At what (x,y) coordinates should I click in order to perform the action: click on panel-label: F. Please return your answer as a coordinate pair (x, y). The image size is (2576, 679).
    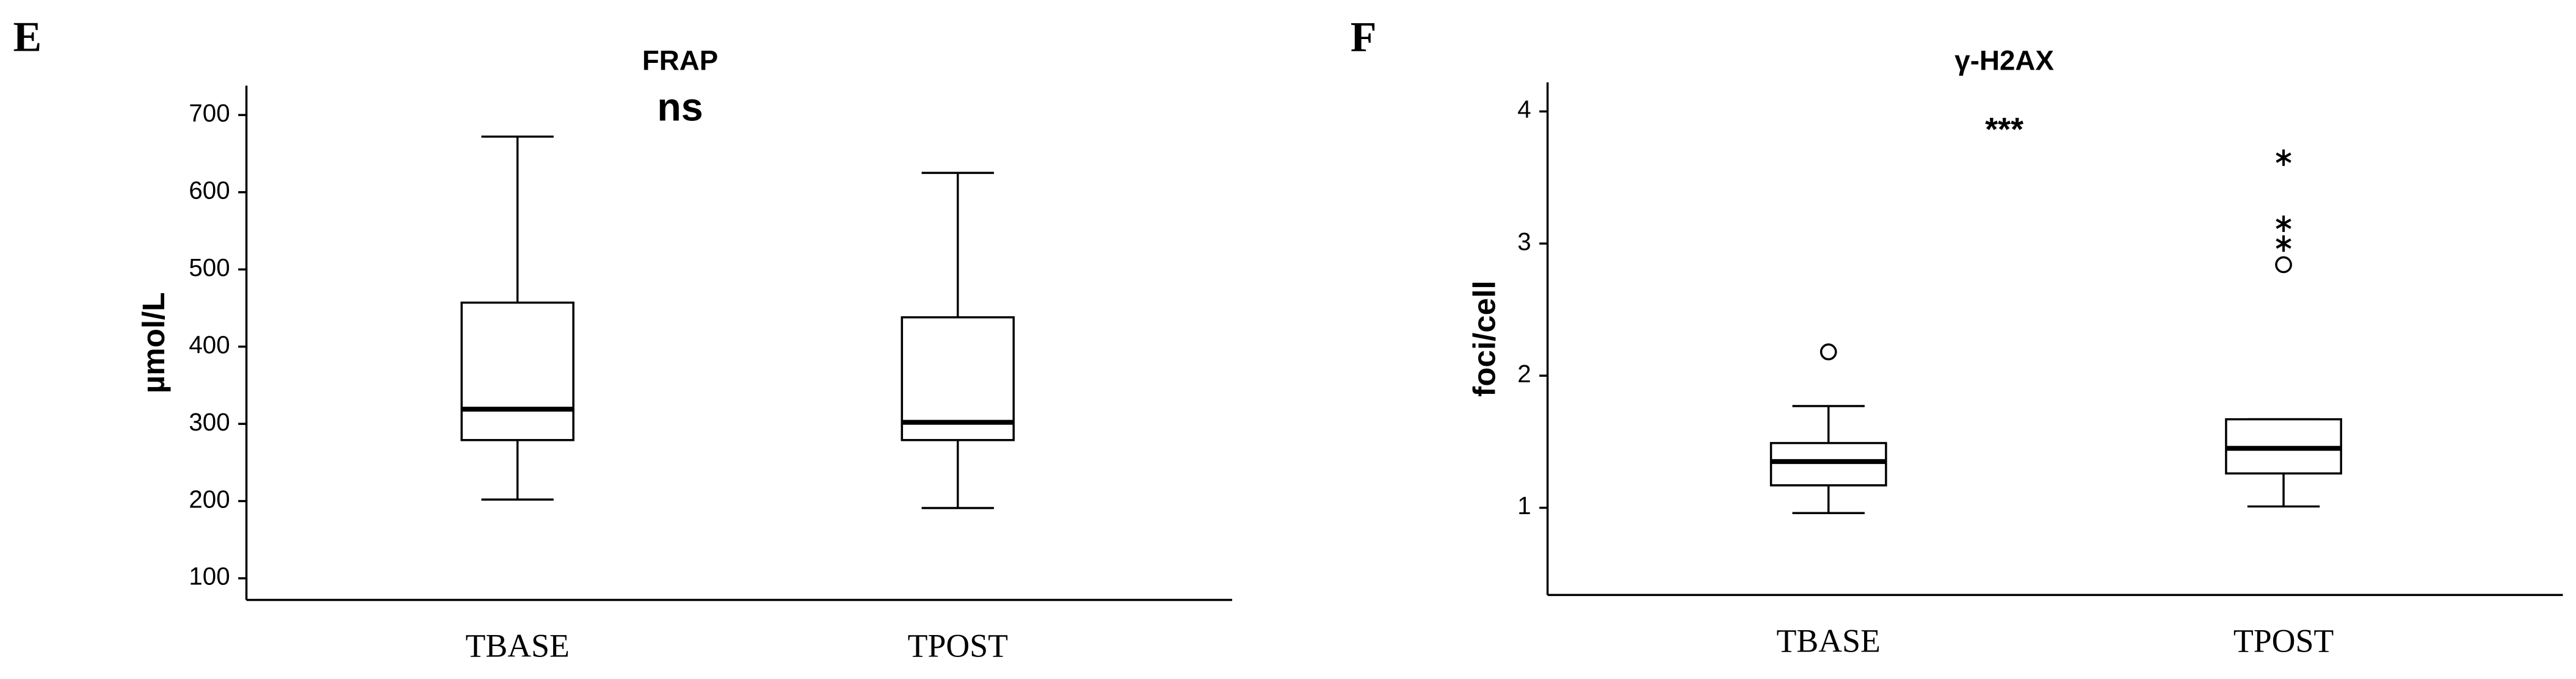
    Looking at the image, I should click on (1364, 37).